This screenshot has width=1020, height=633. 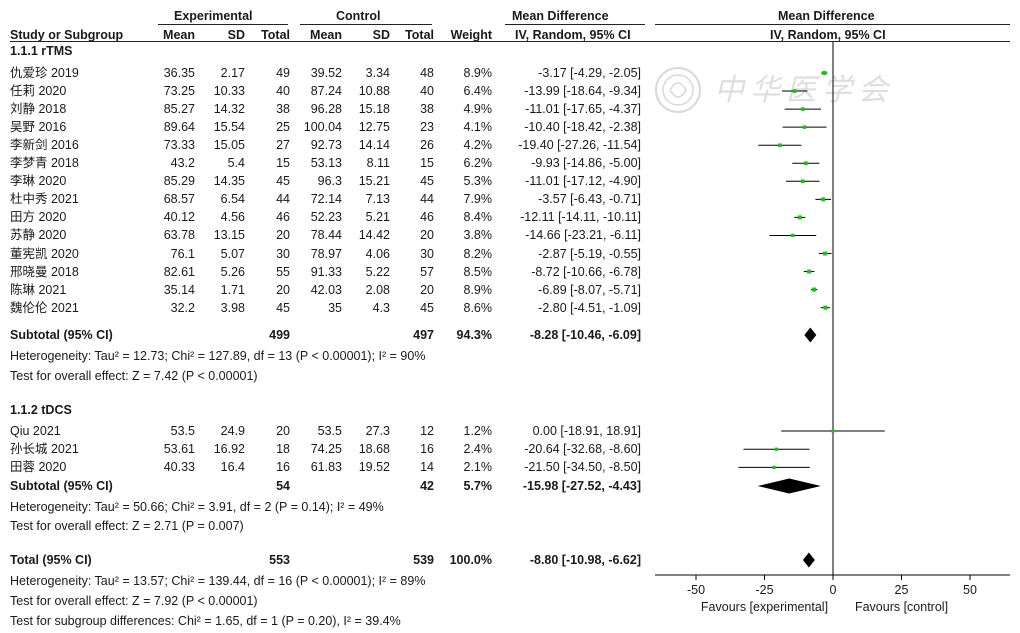 What do you see at coordinates (381, 307) in the screenshot?
I see `ctrl-sd: 4.3` at bounding box center [381, 307].